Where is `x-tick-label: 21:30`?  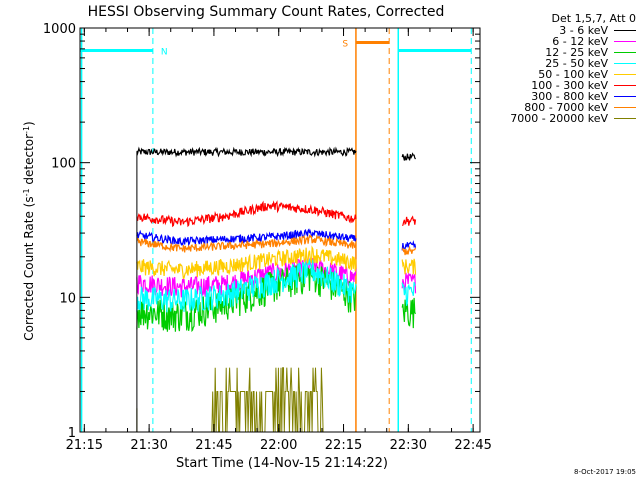
x-tick-label: 21:30 is located at coordinates (148, 445).